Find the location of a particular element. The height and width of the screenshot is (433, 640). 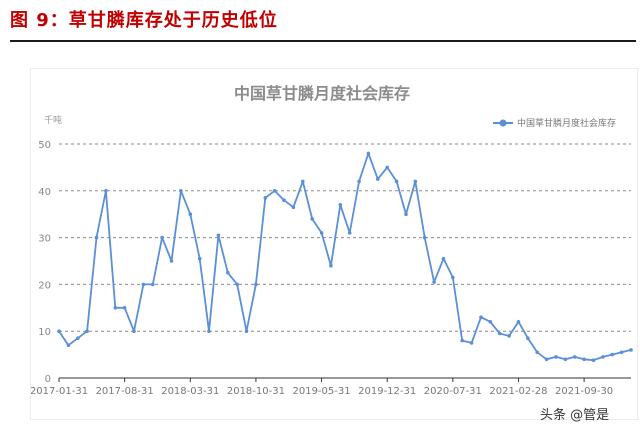

x-tick-label: 2021-02-28 is located at coordinates (518, 391).